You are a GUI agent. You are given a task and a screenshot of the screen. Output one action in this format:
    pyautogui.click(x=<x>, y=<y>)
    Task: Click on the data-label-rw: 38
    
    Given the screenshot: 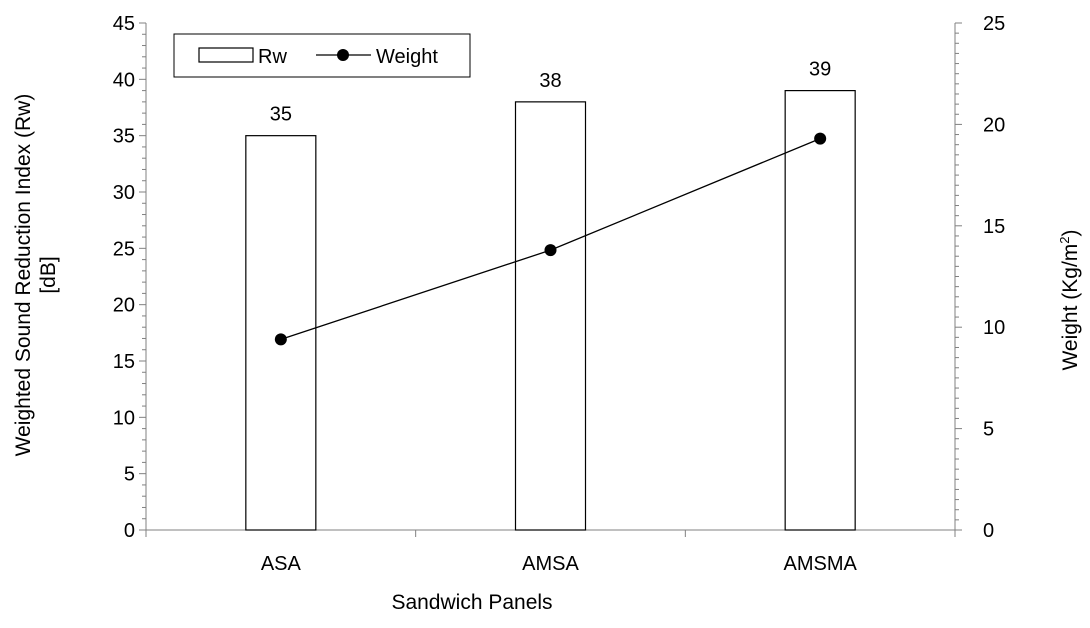 What is the action you would take?
    pyautogui.click(x=550, y=81)
    